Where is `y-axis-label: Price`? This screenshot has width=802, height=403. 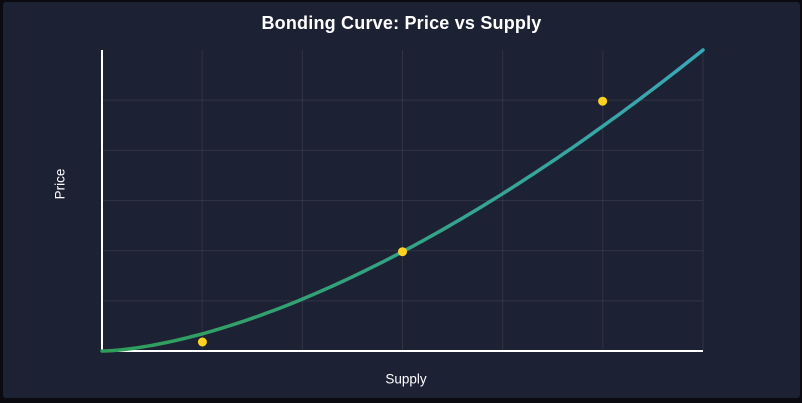
y-axis-label: Price is located at coordinates (60, 184).